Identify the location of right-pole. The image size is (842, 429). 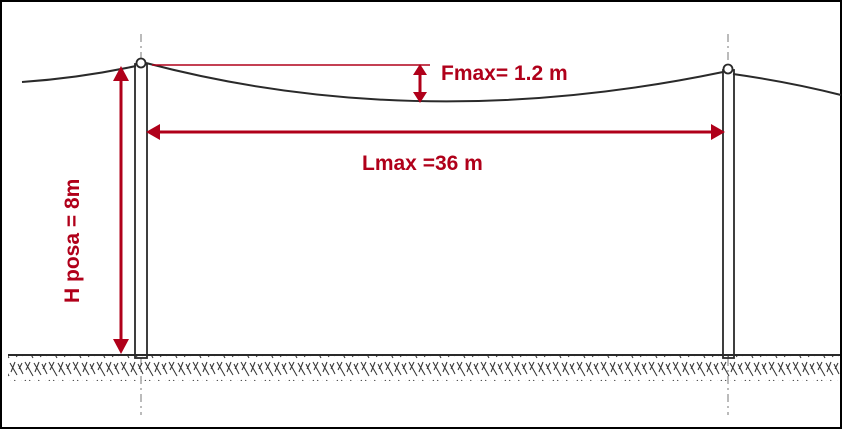
(728, 211).